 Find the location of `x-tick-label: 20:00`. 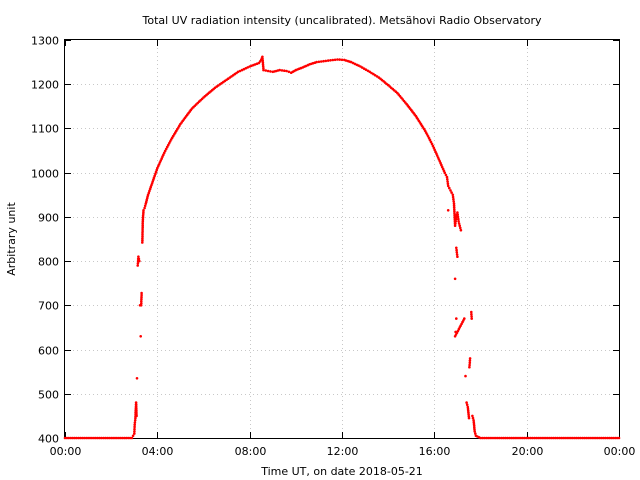

x-tick-label: 20:00 is located at coordinates (528, 451).